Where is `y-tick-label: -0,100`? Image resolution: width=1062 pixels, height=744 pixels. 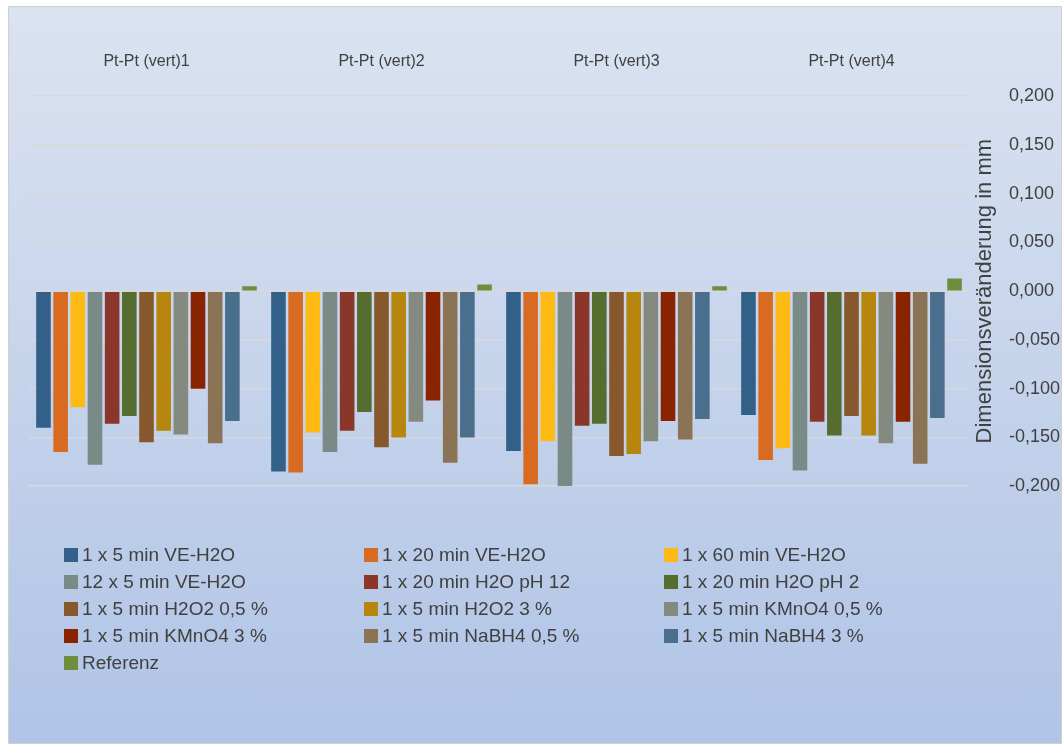 y-tick-label: -0,100 is located at coordinates (1035, 387).